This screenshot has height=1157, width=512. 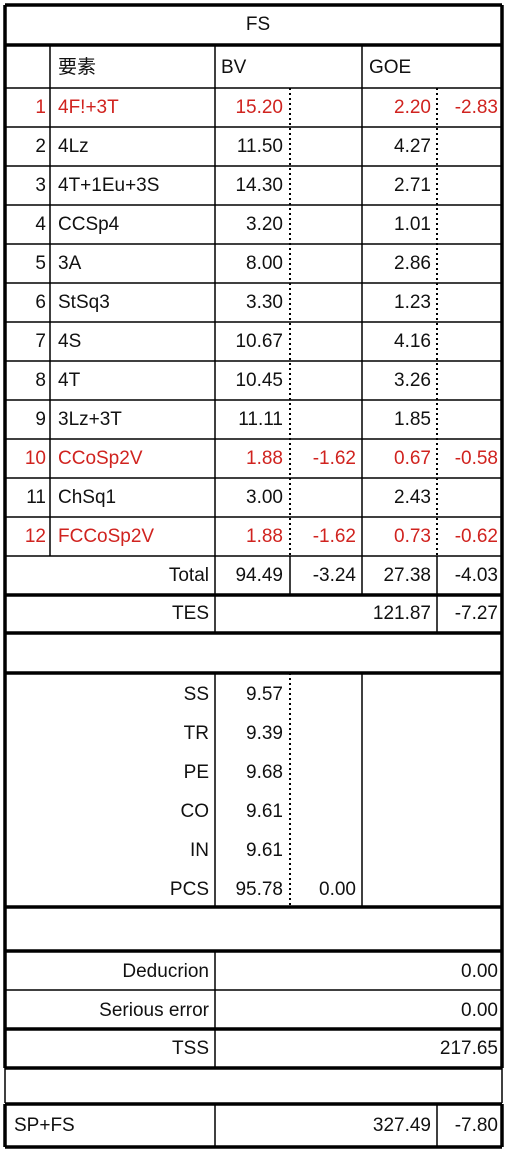 What do you see at coordinates (69, 341) in the screenshot?
I see `element-name: 4S` at bounding box center [69, 341].